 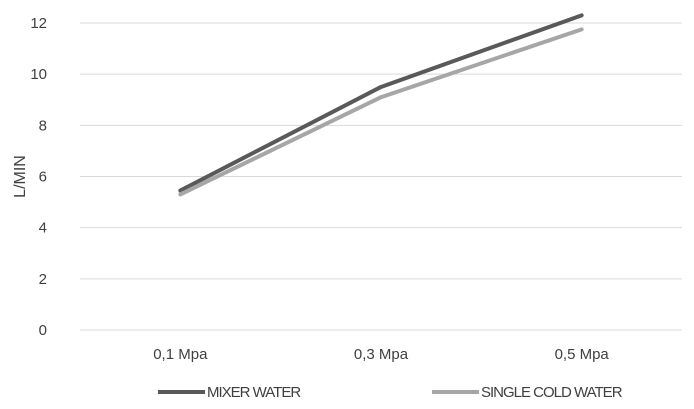 What do you see at coordinates (180, 354) in the screenshot?
I see `x-tick-label: 0,1 Mpa` at bounding box center [180, 354].